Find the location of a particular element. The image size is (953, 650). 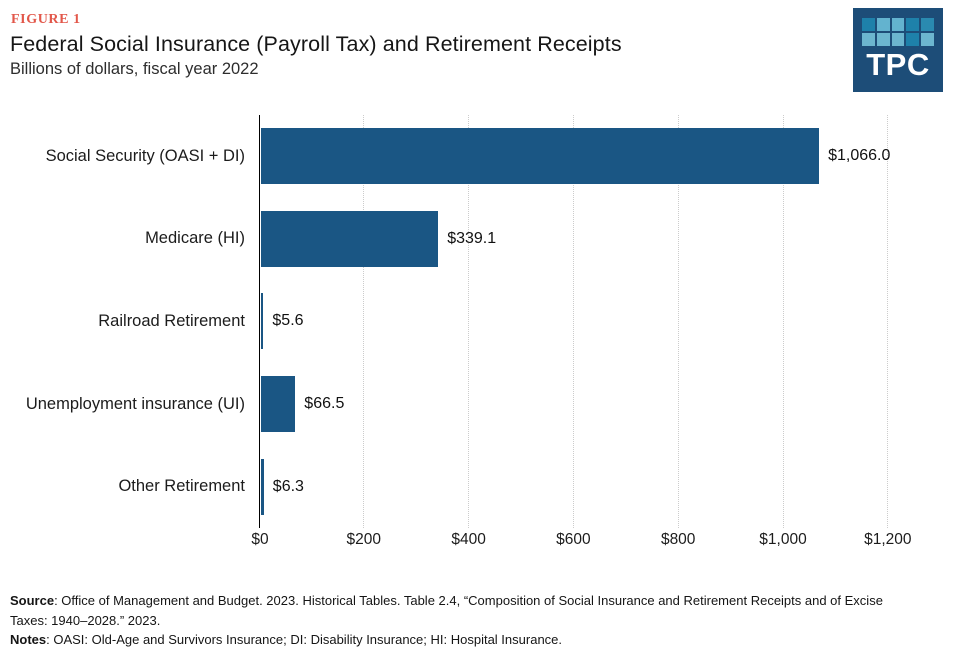

chart-row: Railroad Retirement $5.6 is located at coordinates (476, 321).